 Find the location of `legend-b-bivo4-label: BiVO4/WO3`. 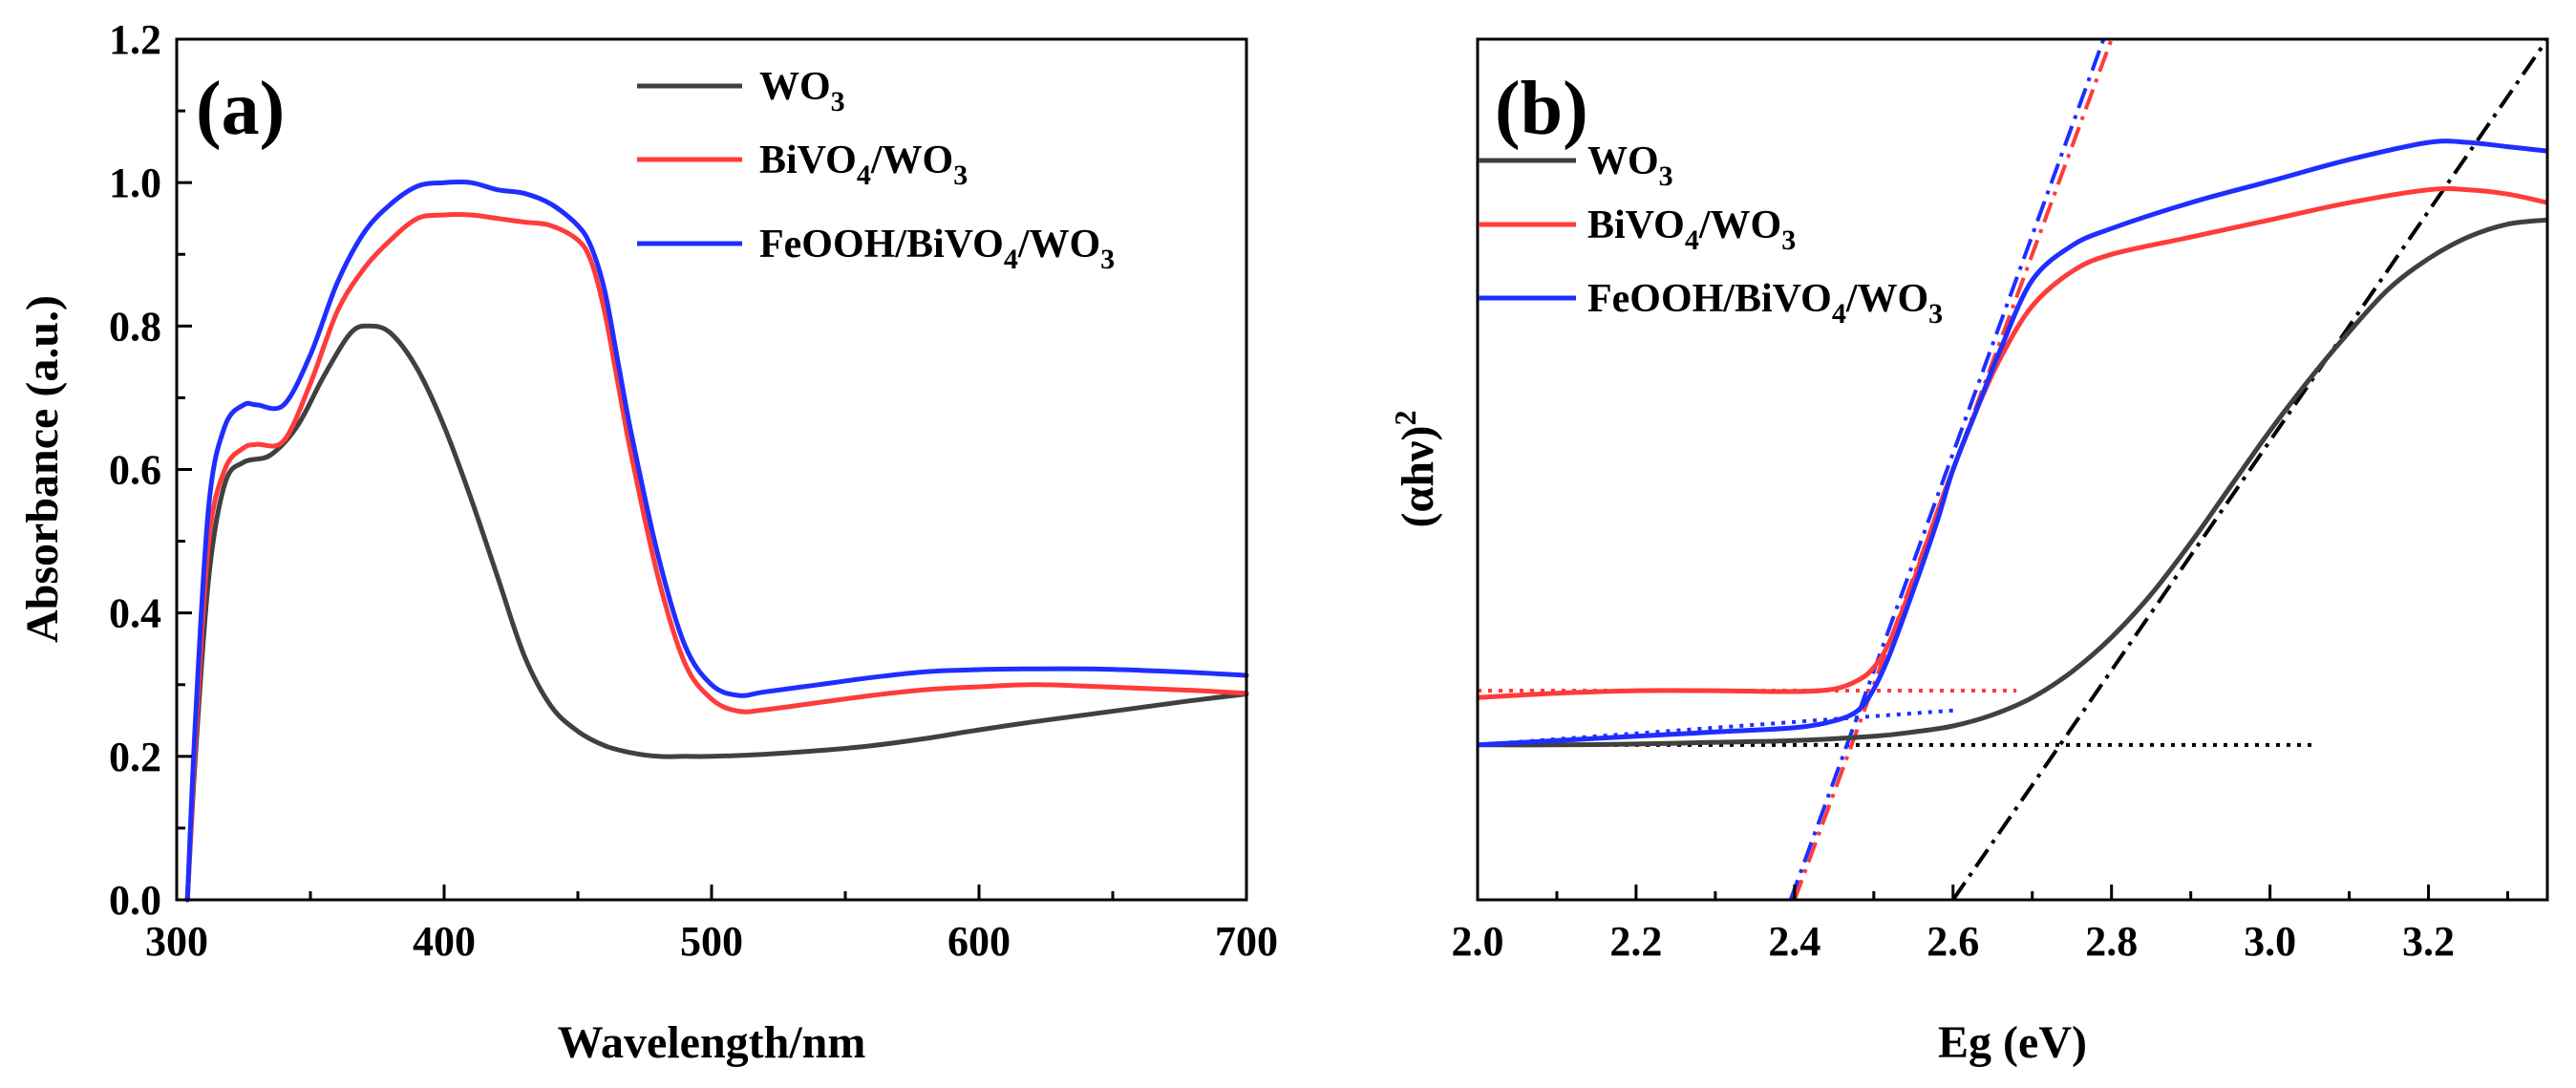

legend-b-bivo4-label: BiVO4/WO3 is located at coordinates (1691, 229).